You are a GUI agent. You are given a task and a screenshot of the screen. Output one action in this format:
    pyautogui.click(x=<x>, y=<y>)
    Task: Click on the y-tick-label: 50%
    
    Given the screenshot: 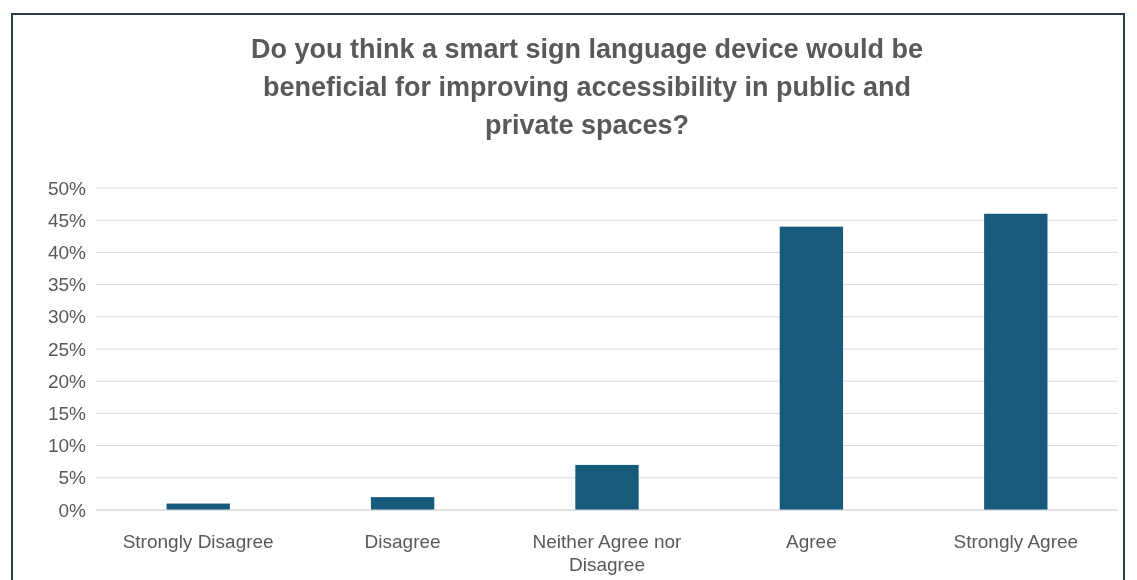 What is the action you would take?
    pyautogui.click(x=67, y=188)
    